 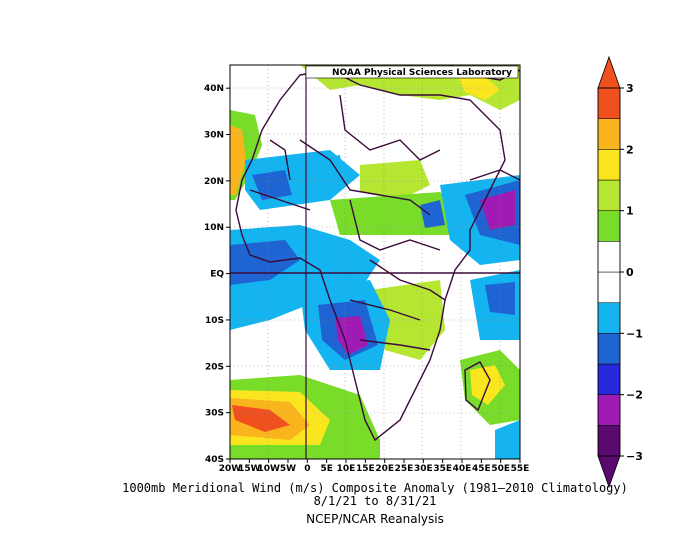 What do you see at coordinates (630, 272) in the screenshot?
I see `colorbar-label: 0` at bounding box center [630, 272].